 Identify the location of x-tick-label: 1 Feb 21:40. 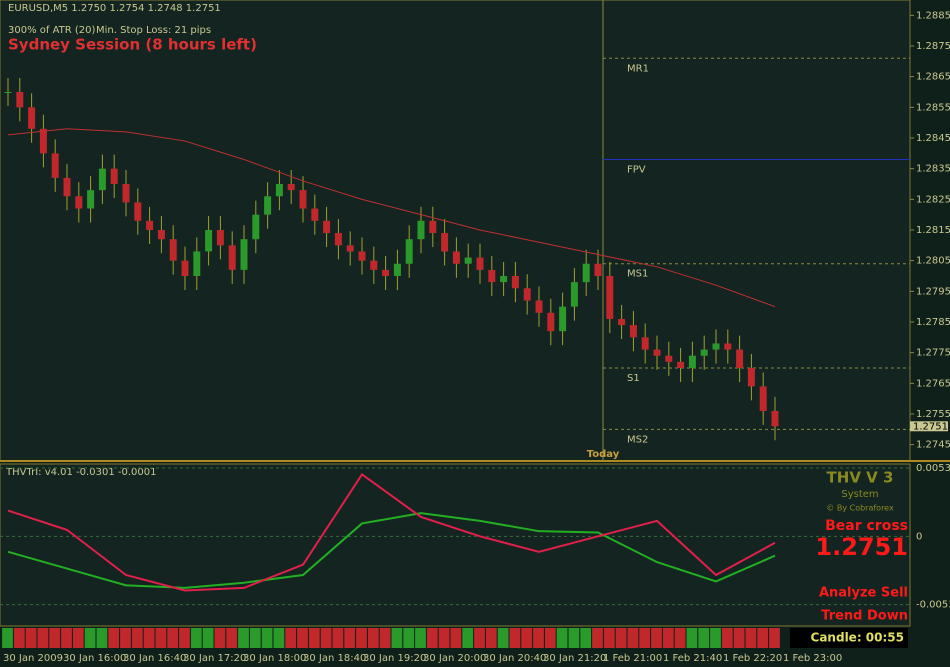
(692, 658).